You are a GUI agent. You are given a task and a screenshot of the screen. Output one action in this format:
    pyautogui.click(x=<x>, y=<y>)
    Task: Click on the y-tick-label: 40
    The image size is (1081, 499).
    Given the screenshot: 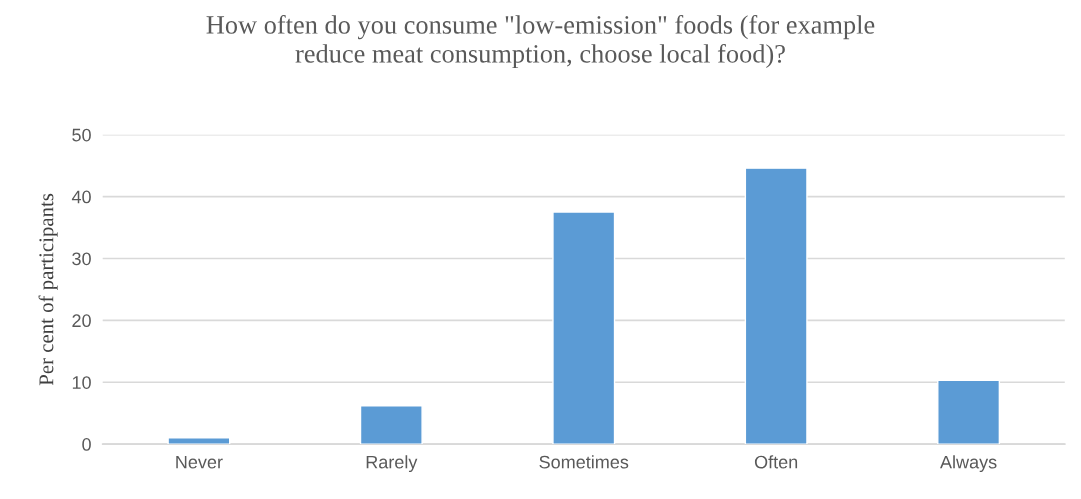 What is the action you would take?
    pyautogui.click(x=81, y=197)
    